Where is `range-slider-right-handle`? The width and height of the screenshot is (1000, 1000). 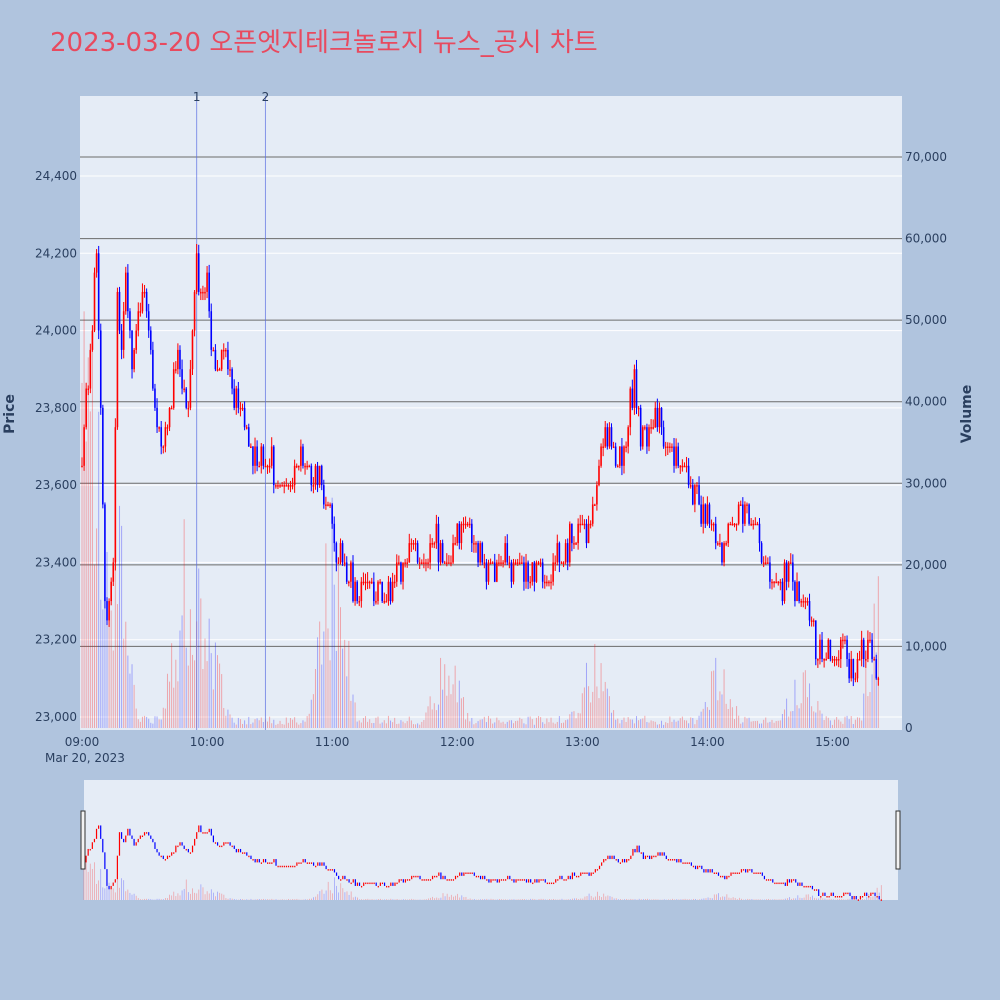
range-slider-right-handle is located at coordinates (898, 840).